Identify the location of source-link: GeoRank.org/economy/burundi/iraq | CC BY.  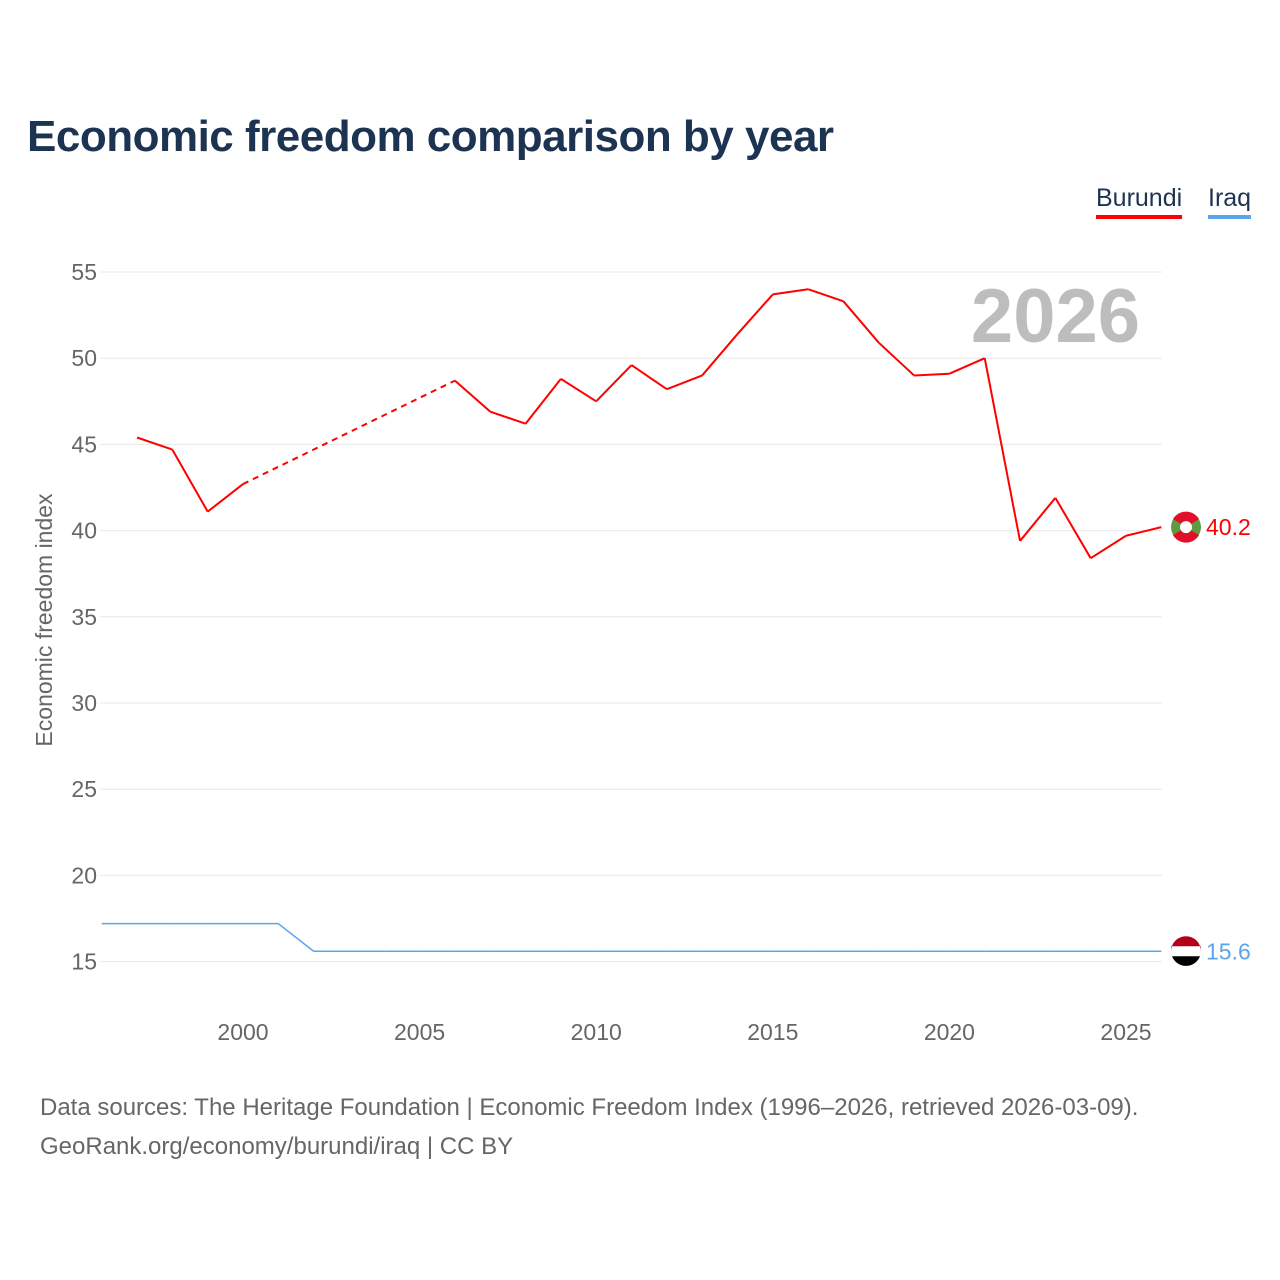
(277, 1146).